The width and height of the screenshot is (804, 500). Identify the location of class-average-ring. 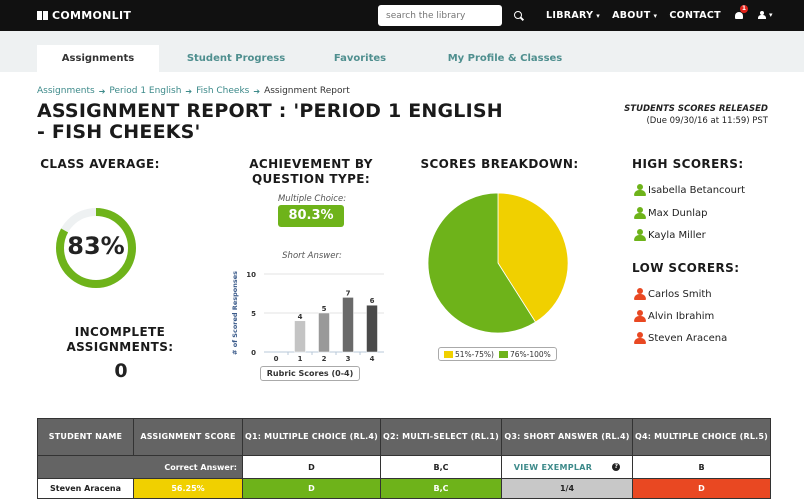
(96, 248).